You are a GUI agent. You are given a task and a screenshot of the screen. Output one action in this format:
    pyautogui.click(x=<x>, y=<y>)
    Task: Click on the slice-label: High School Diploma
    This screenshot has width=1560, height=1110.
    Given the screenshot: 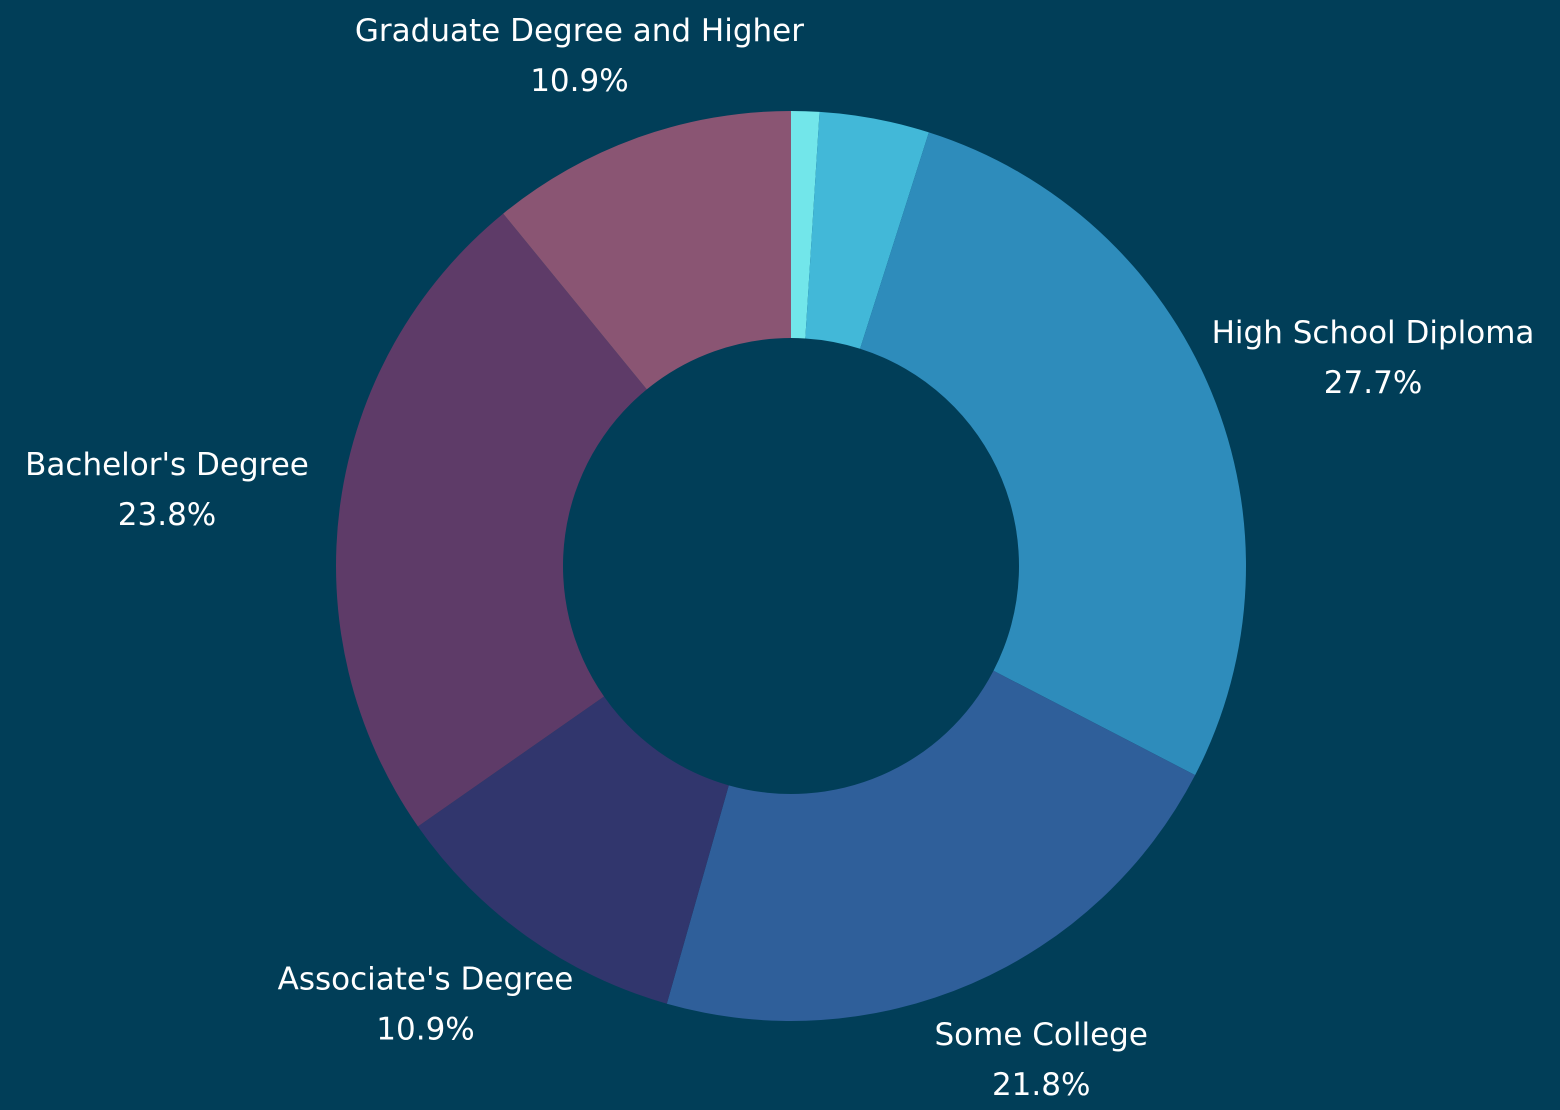 What is the action you would take?
    pyautogui.click(x=1373, y=333)
    